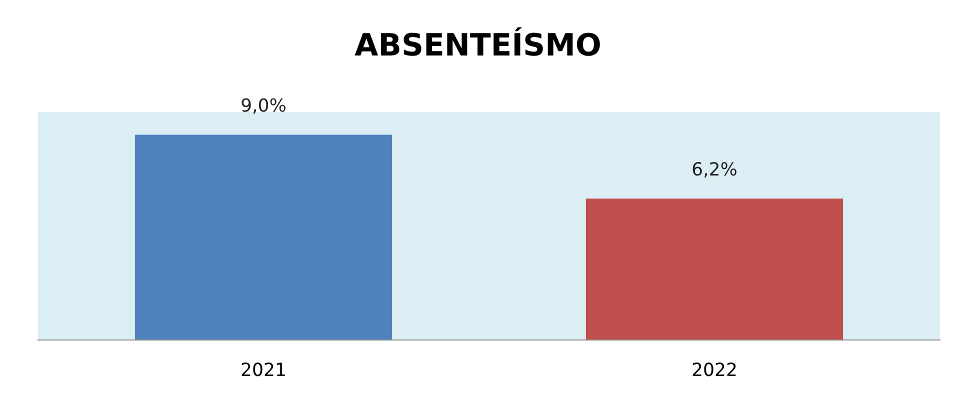  I want to click on x-tick-label: 2021, so click(263, 369).